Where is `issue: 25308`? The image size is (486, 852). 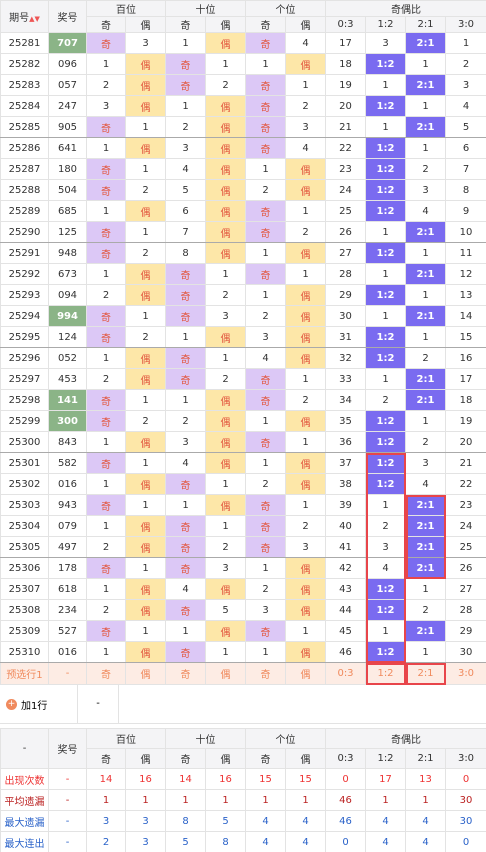 issue: 25308 is located at coordinates (24, 610).